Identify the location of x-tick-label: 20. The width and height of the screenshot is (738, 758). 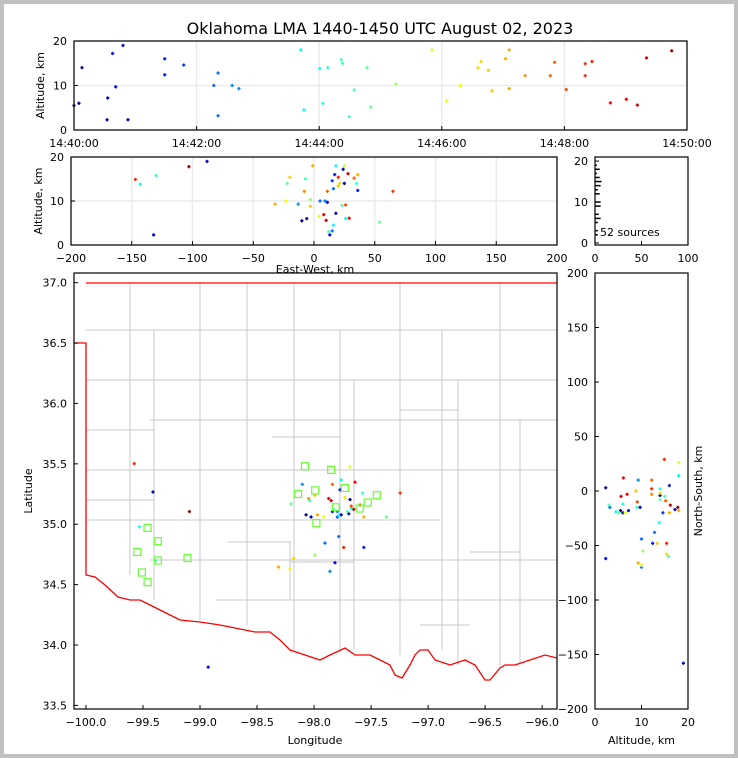
(688, 722).